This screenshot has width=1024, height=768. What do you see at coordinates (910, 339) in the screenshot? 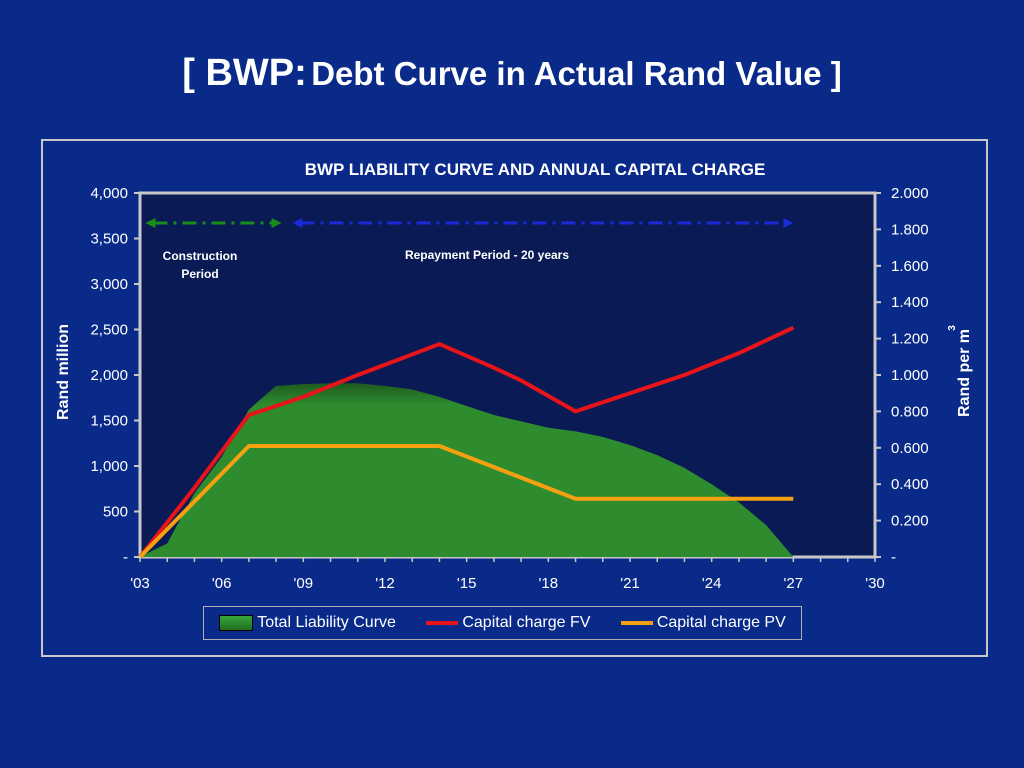
I see `y-right-tick-label: 1.200` at bounding box center [910, 339].